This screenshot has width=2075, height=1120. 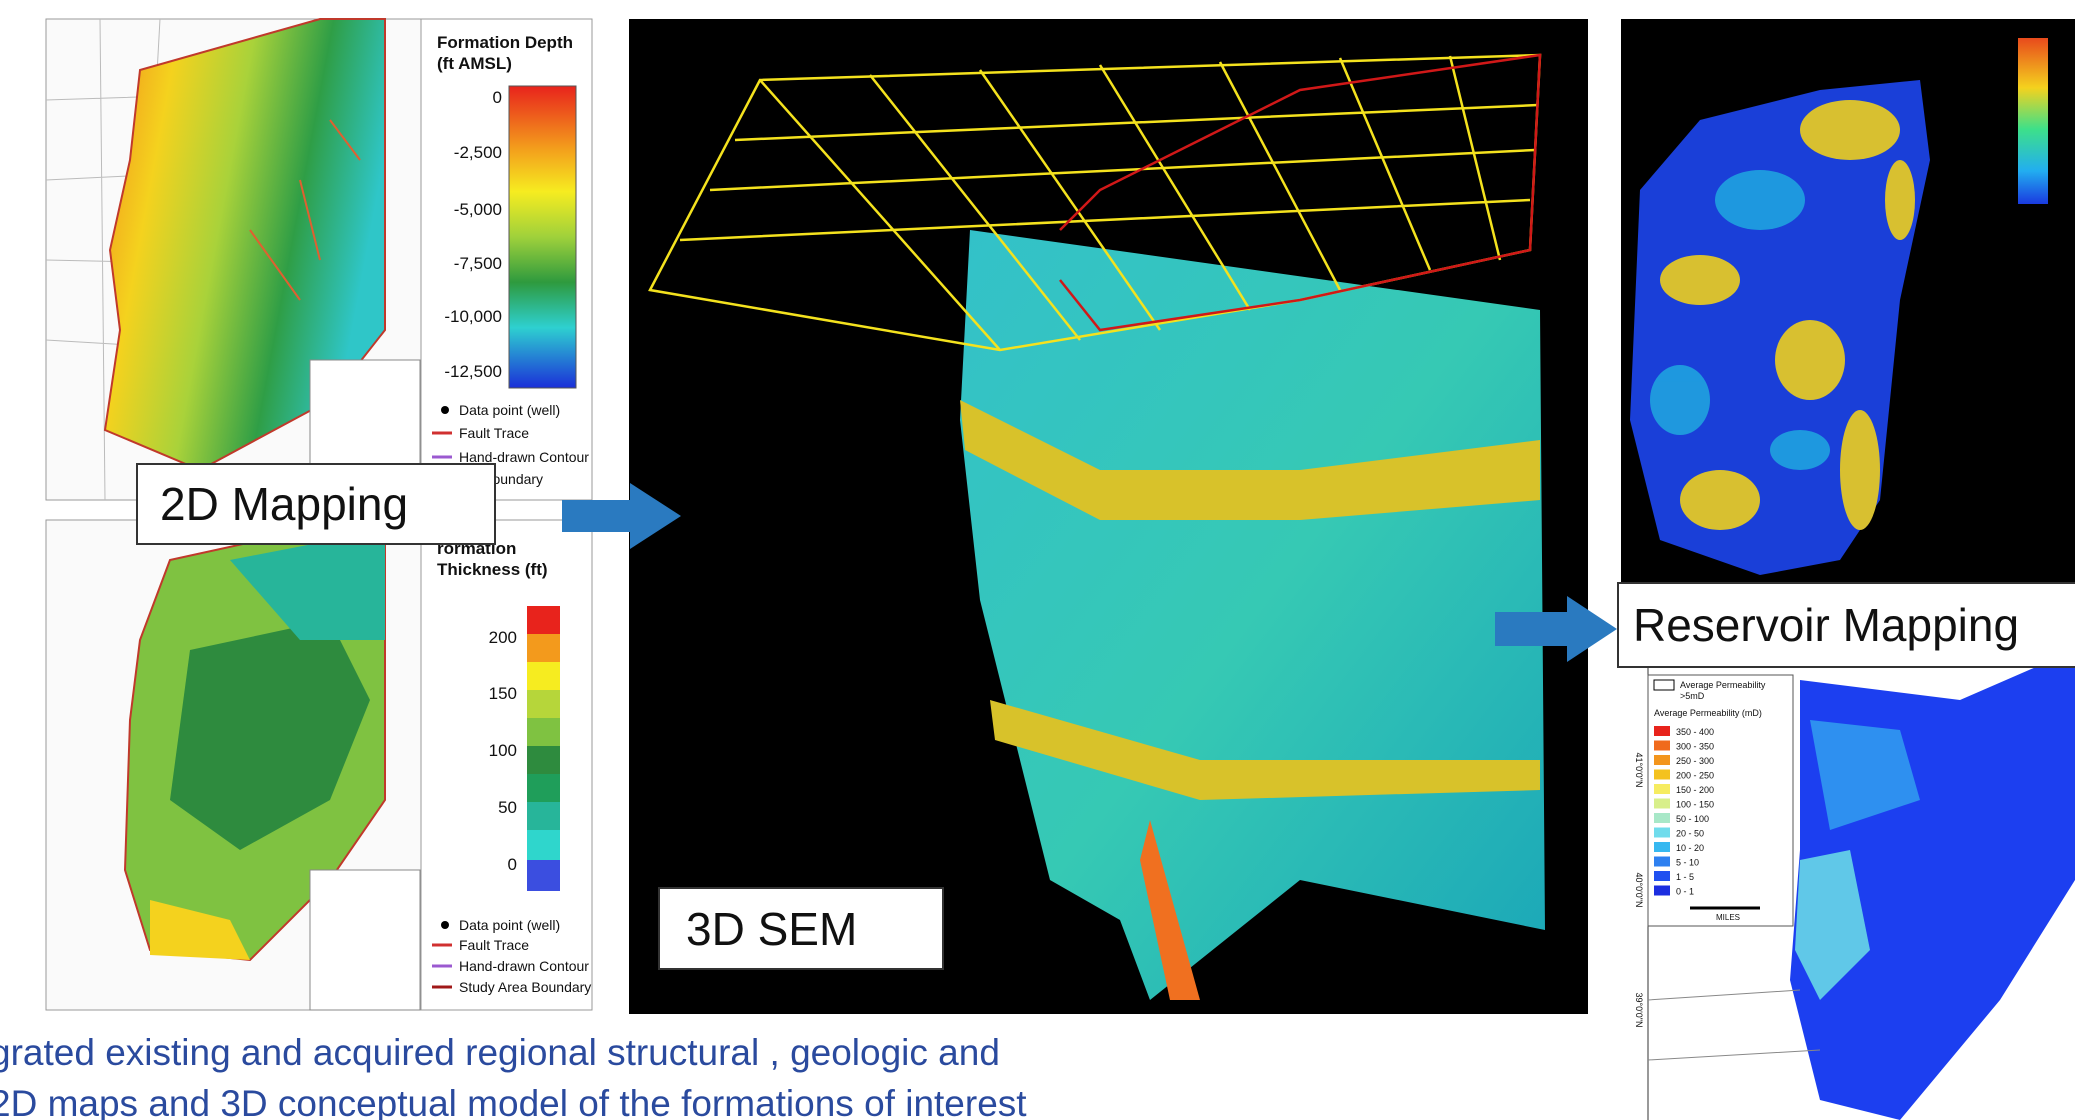 What do you see at coordinates (1695, 732) in the screenshot?
I see `legend-item: 350 - 400` at bounding box center [1695, 732].